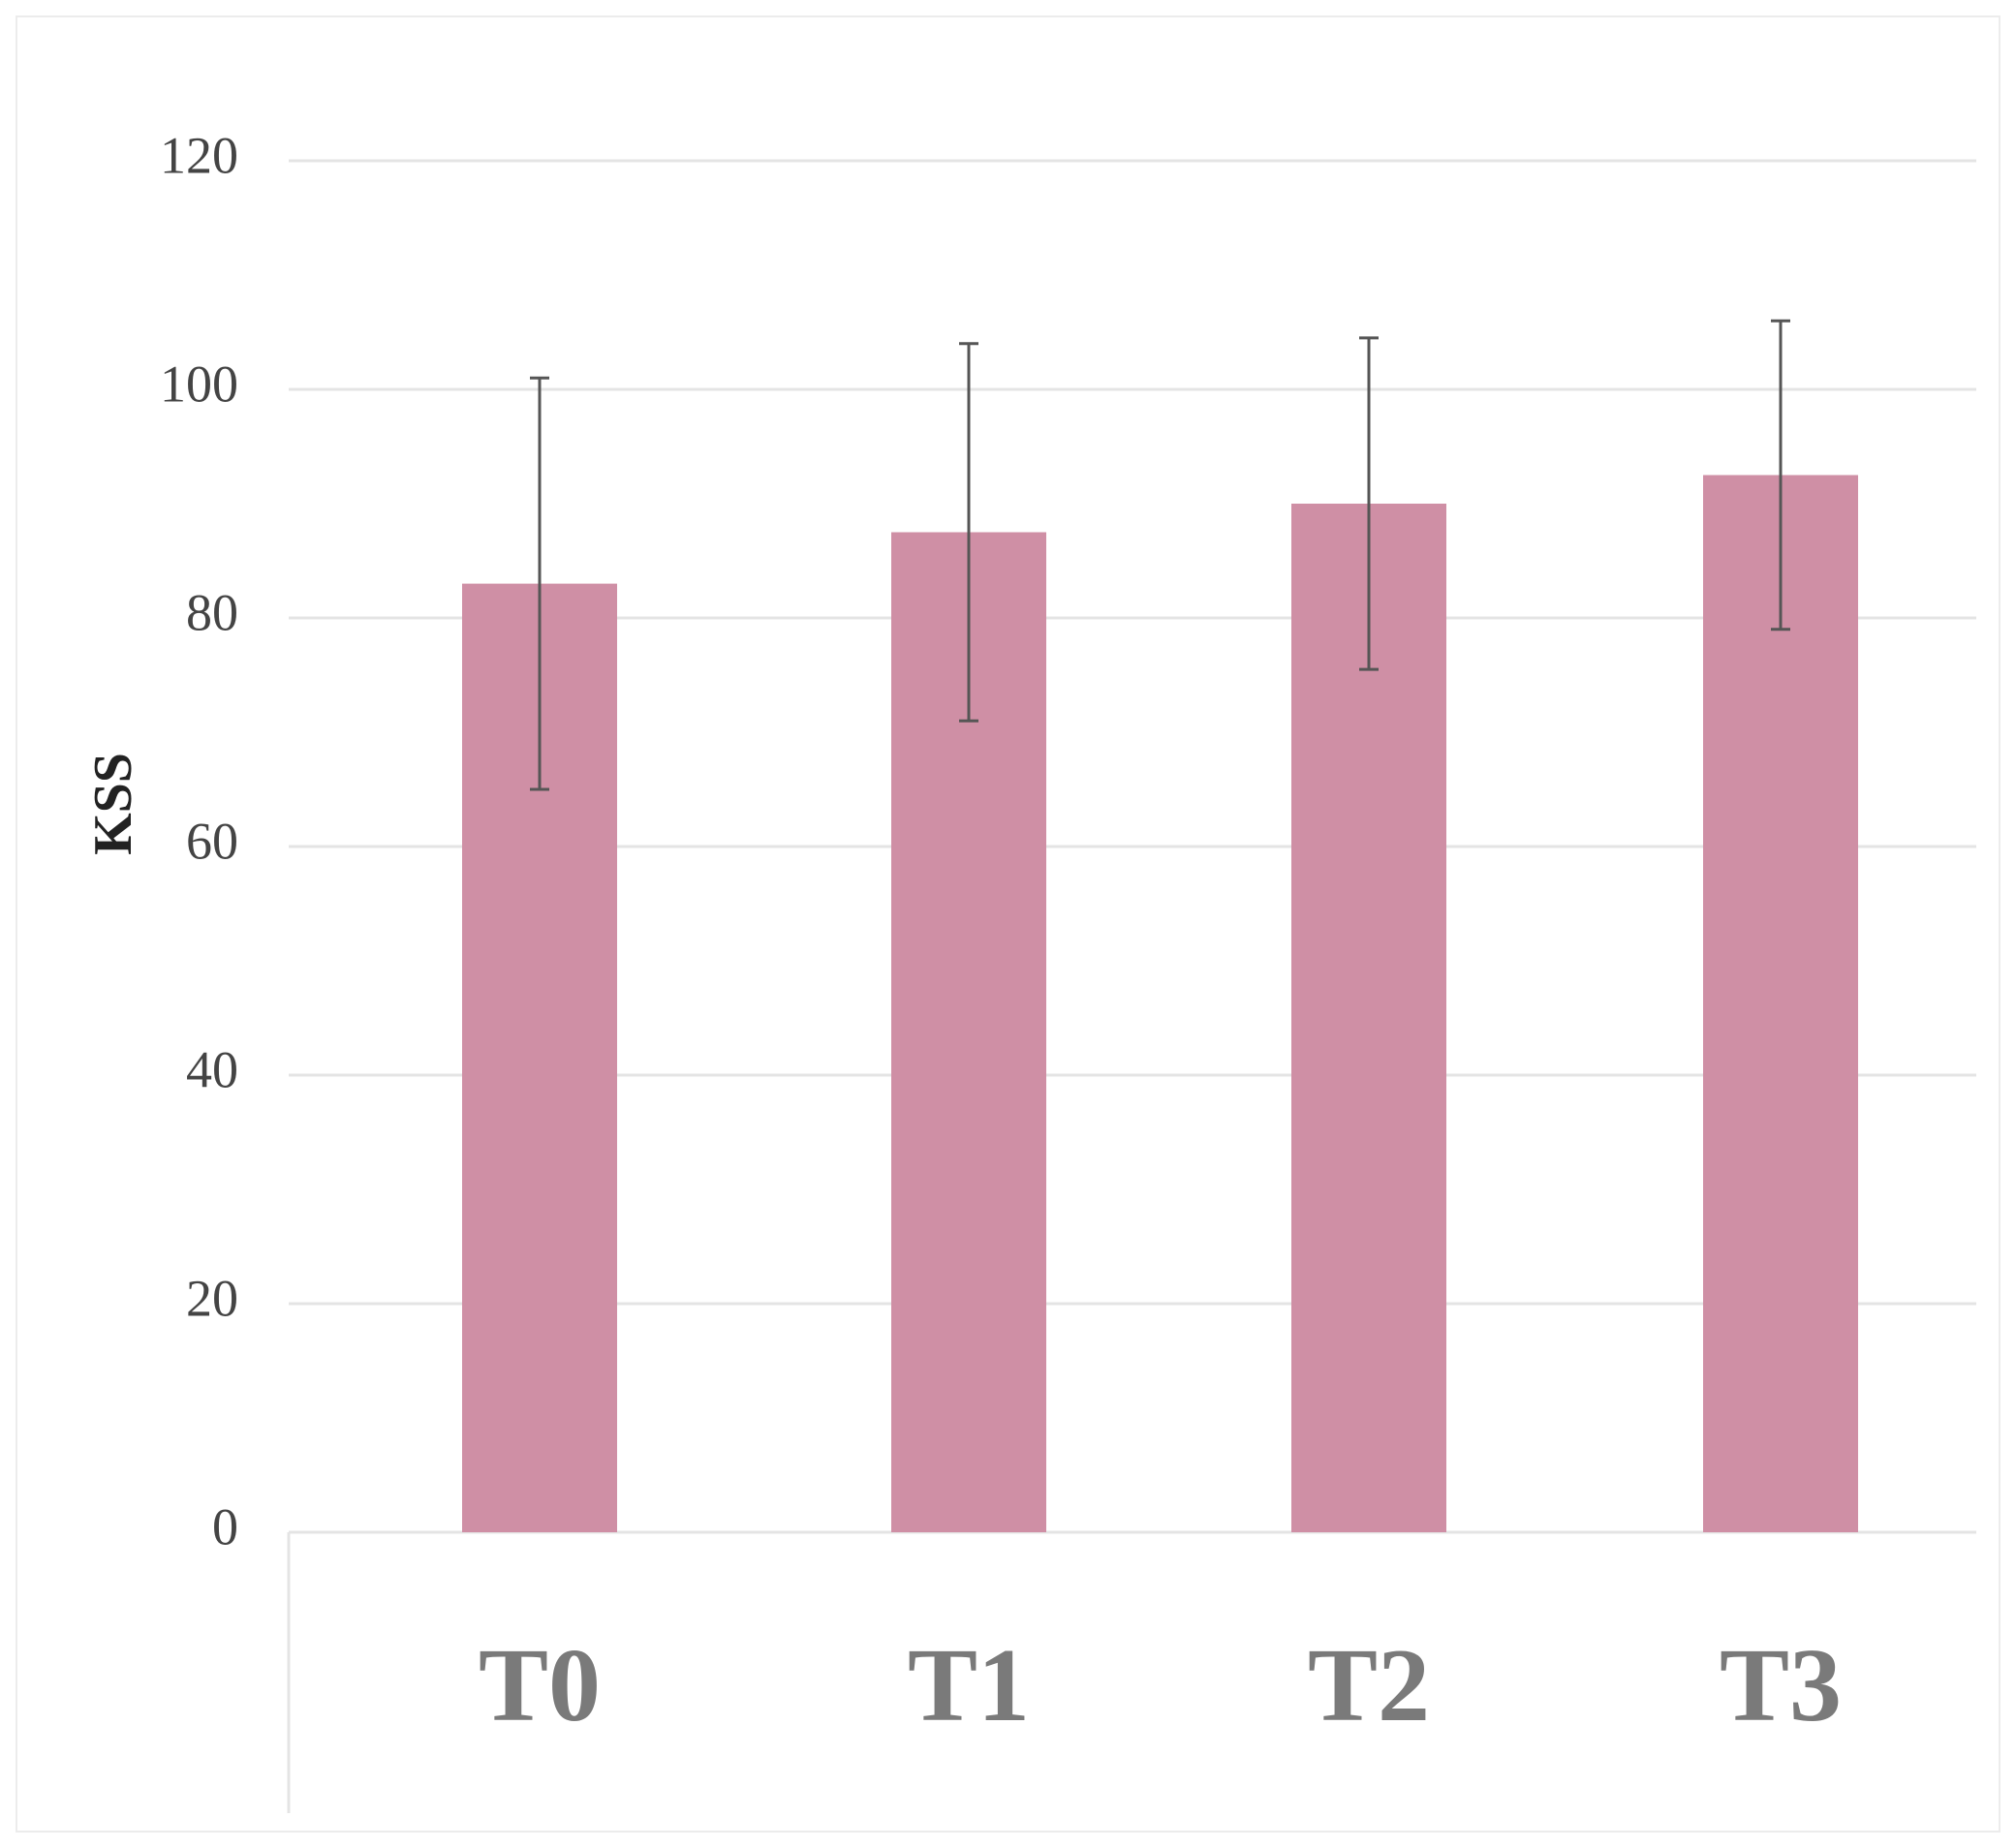 The width and height of the screenshot is (2016, 1848). What do you see at coordinates (212, 1069) in the screenshot?
I see `y-tick-label: 40` at bounding box center [212, 1069].